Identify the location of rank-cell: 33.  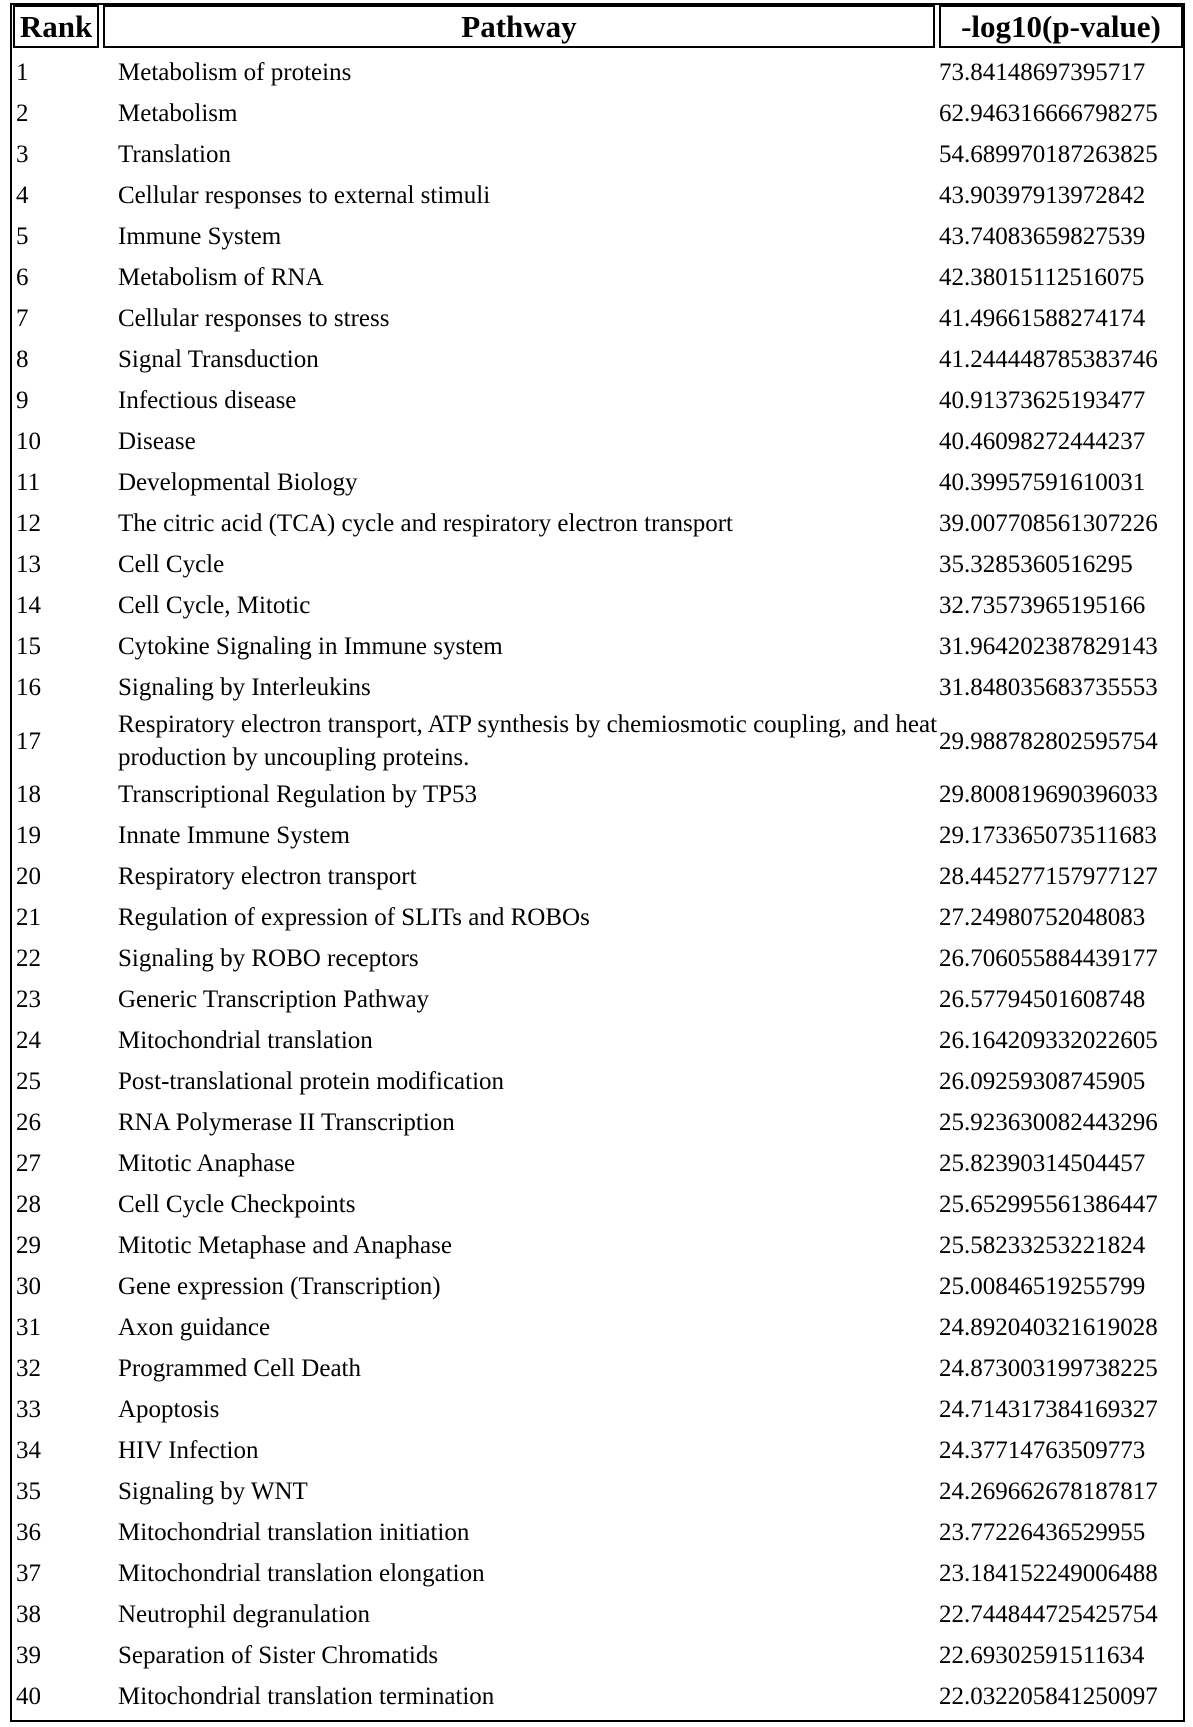
(28, 1409).